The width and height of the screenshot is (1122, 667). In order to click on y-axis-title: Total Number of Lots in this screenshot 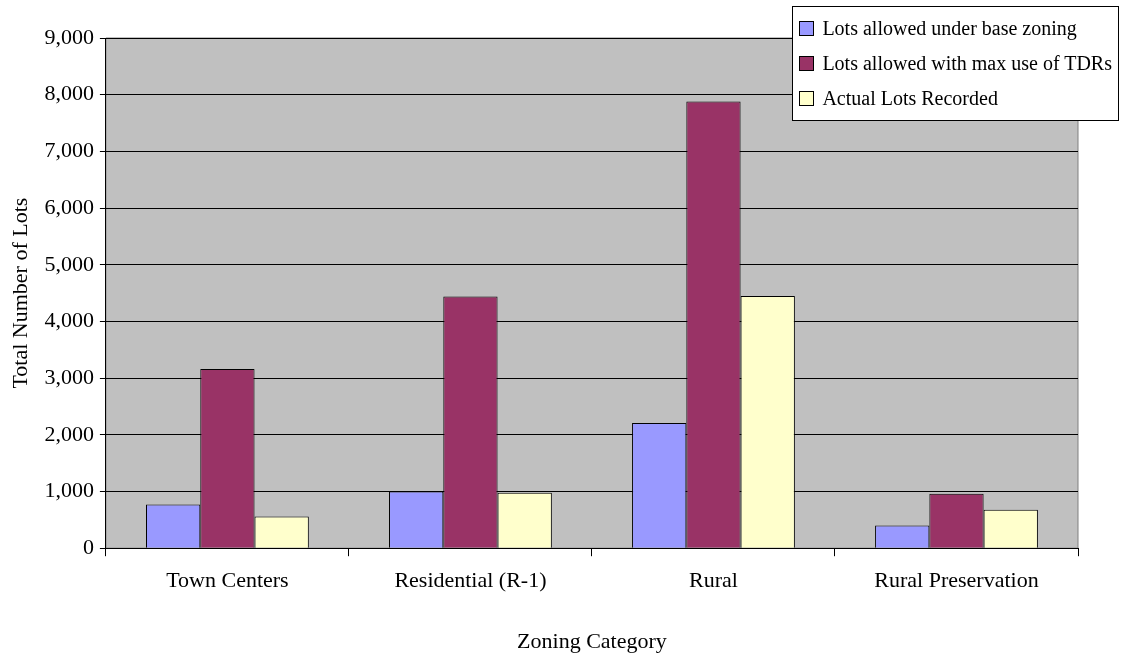, I will do `click(19, 293)`.